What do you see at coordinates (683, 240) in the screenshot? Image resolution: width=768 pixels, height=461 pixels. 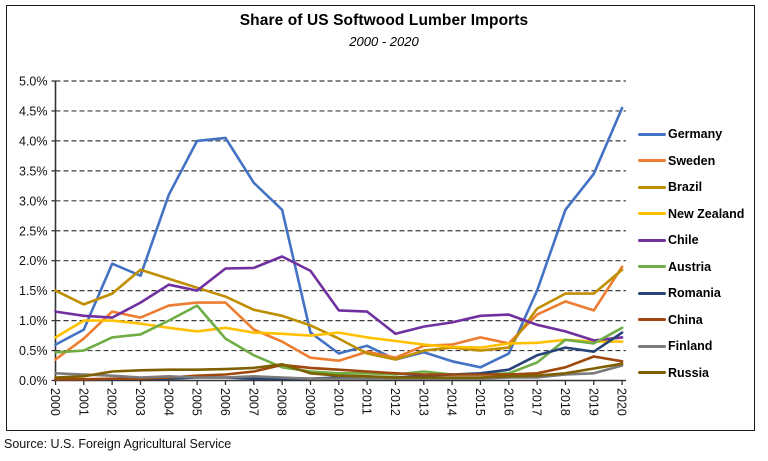 I see `legend-label: Chile` at bounding box center [683, 240].